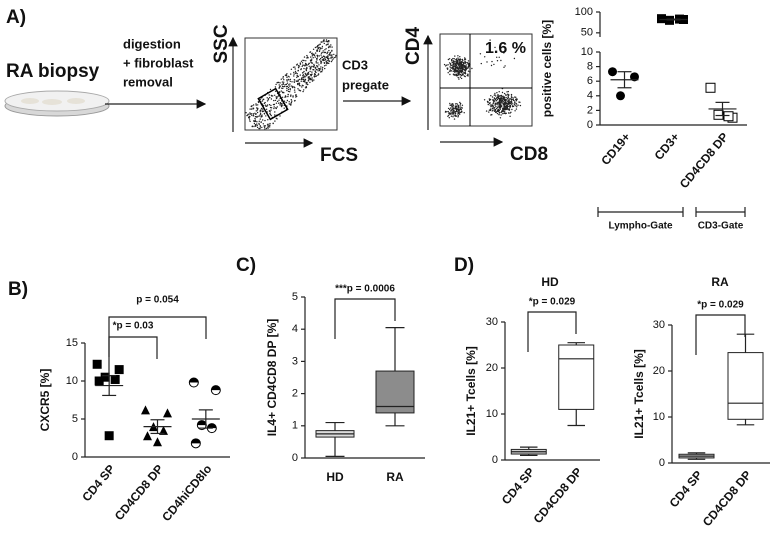 The width and height of the screenshot is (778, 534). I want to click on panel-label: D), so click(464, 265).